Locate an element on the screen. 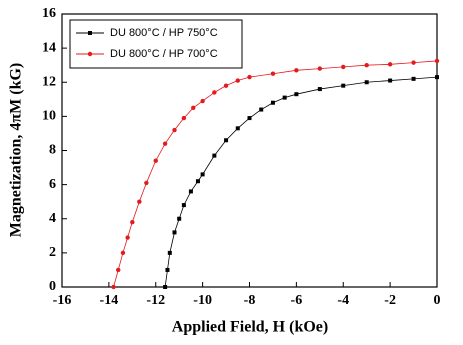  x-tick-label: -6 is located at coordinates (297, 300).